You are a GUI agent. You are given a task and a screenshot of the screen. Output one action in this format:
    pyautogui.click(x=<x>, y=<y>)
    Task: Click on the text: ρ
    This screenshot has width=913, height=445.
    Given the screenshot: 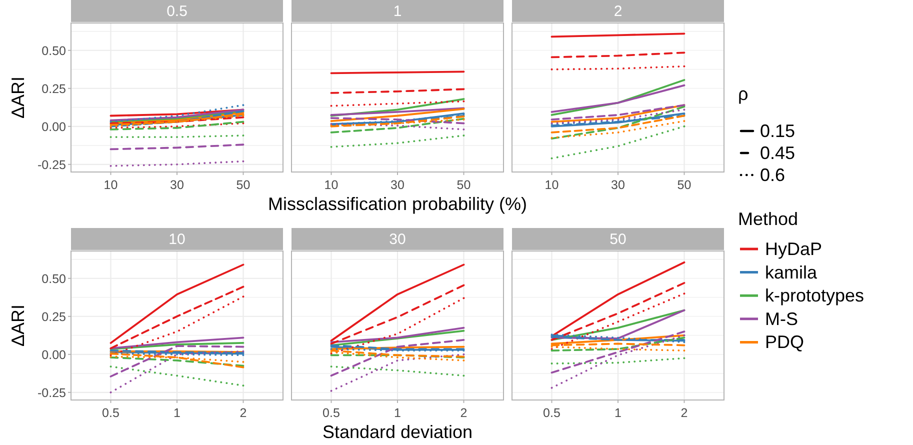 What is the action you would take?
    pyautogui.click(x=743, y=94)
    